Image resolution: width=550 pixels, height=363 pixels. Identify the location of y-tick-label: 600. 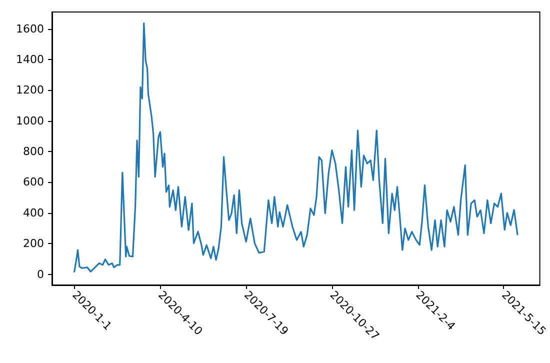
(33, 182).